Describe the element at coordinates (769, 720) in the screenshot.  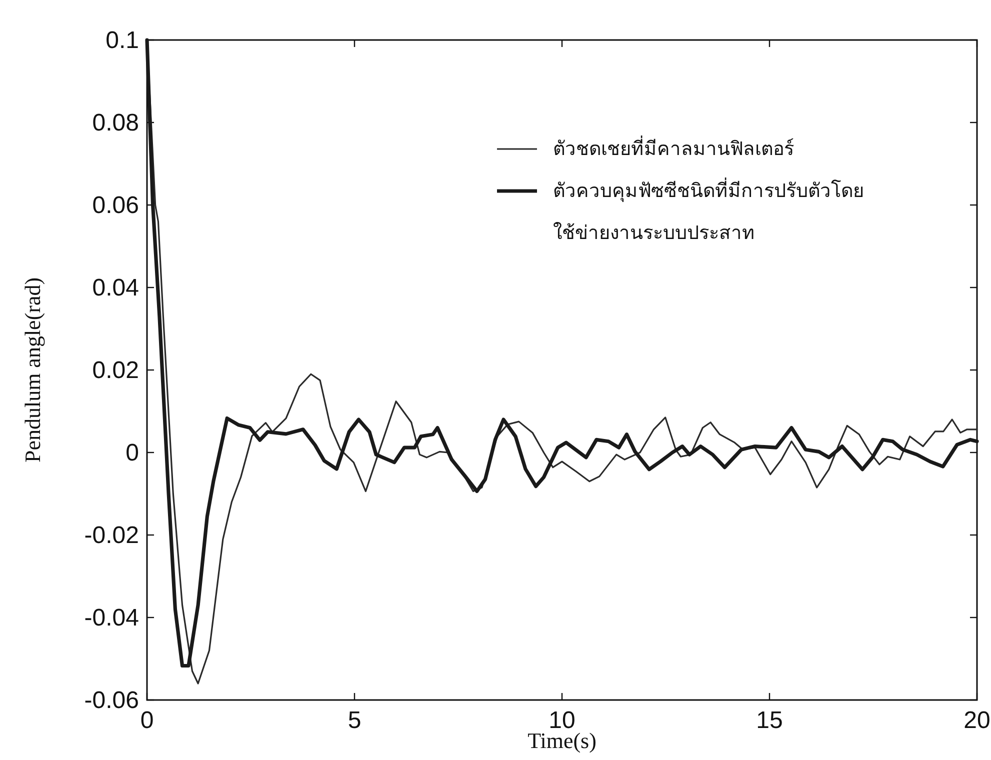
I see `x-tick-label: 15` at that location.